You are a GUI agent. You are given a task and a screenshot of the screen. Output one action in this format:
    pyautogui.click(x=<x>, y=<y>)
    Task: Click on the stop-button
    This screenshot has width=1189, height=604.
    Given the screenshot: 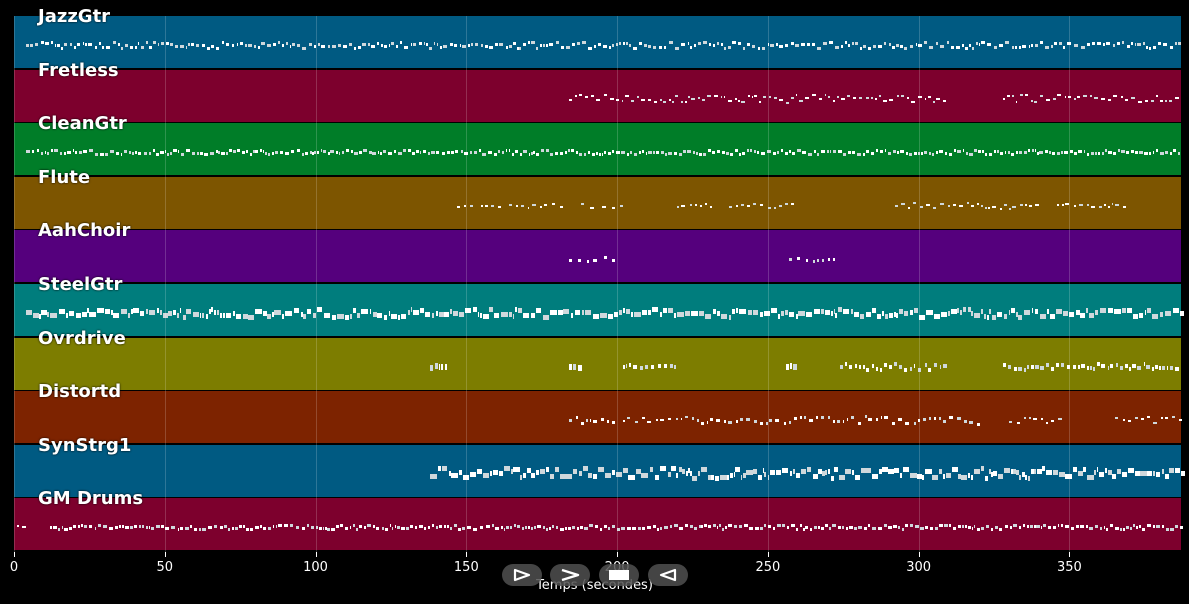 What is the action you would take?
    pyautogui.click(x=619, y=575)
    